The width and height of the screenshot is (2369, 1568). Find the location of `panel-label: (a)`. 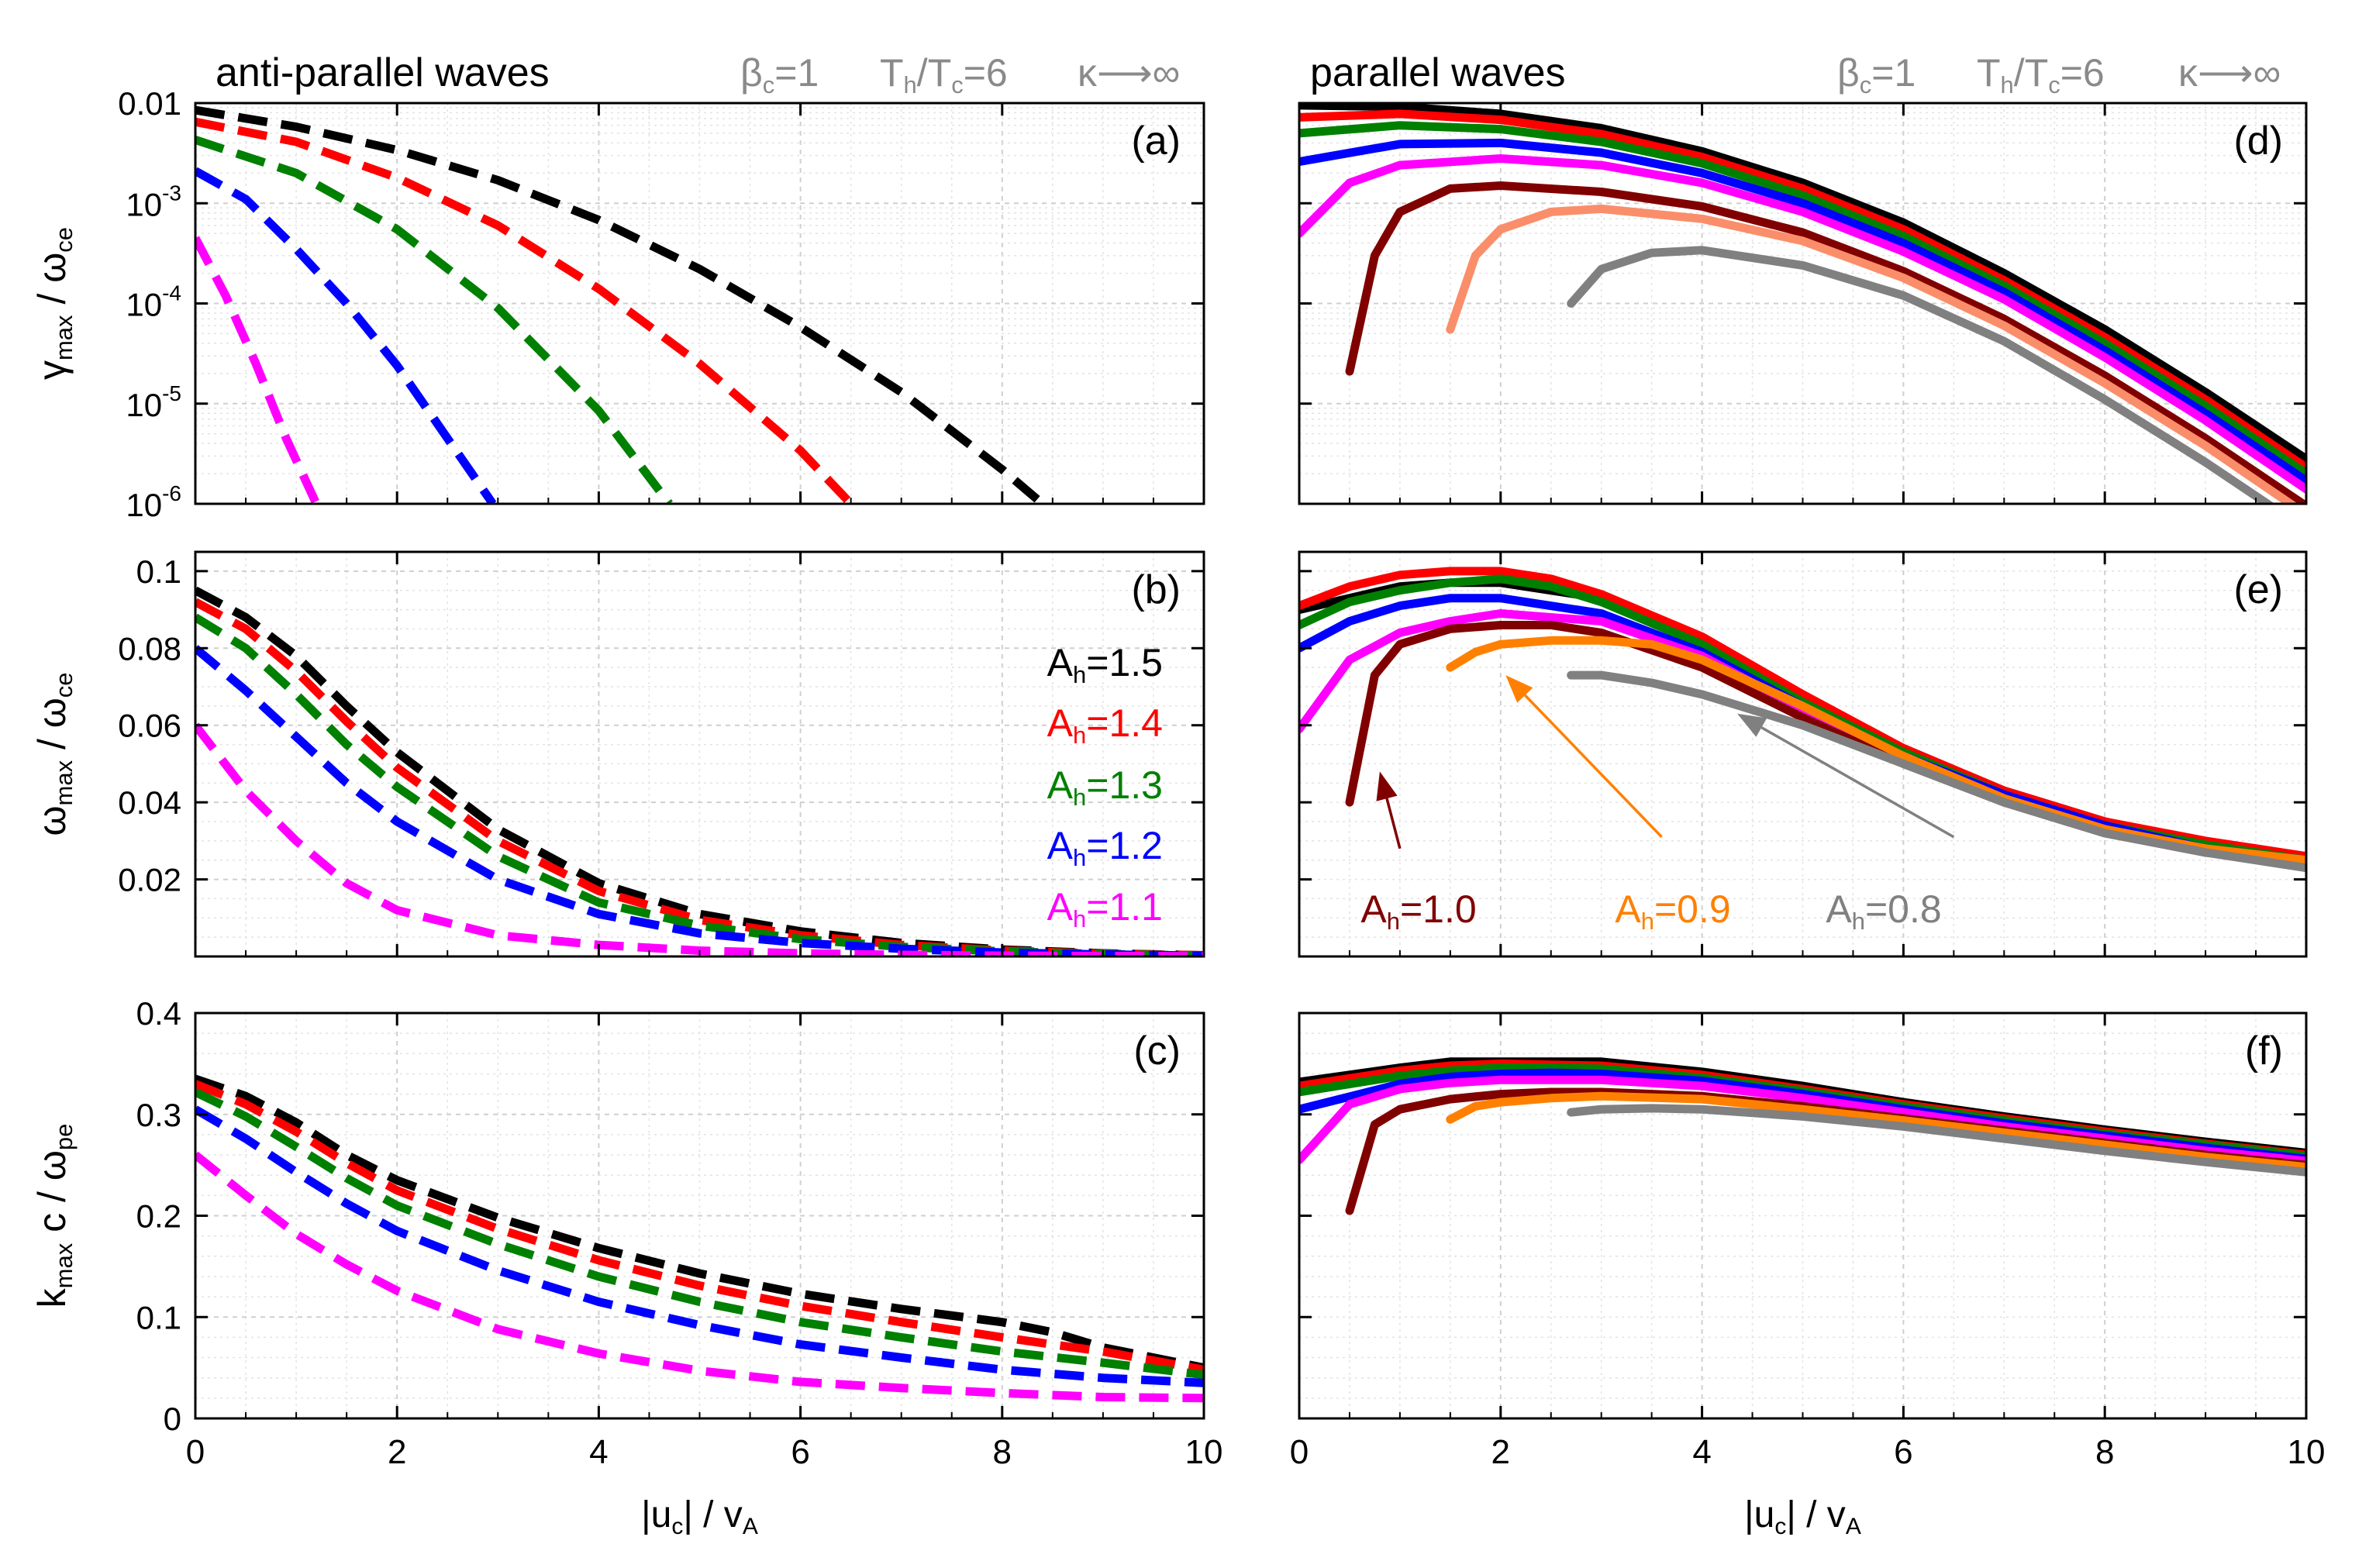

panel-label: (a) is located at coordinates (1156, 141).